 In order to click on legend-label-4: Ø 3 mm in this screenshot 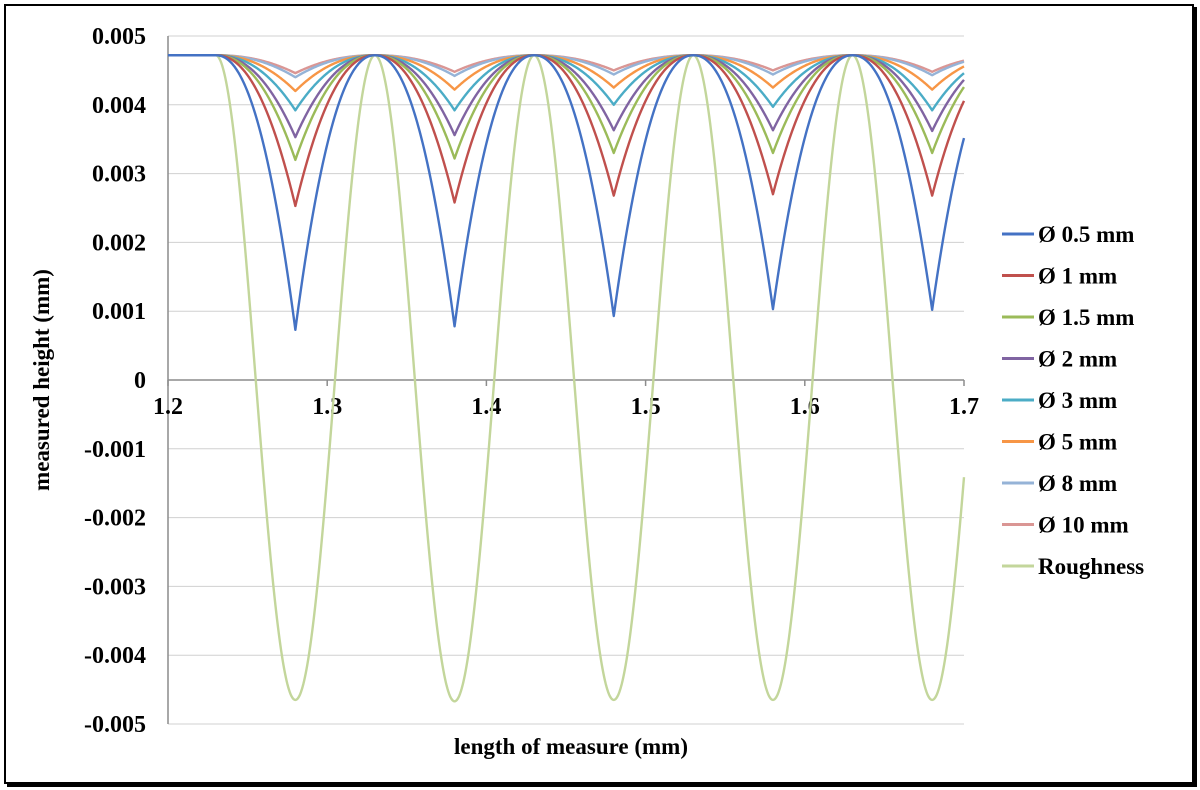, I will do `click(1077, 400)`.